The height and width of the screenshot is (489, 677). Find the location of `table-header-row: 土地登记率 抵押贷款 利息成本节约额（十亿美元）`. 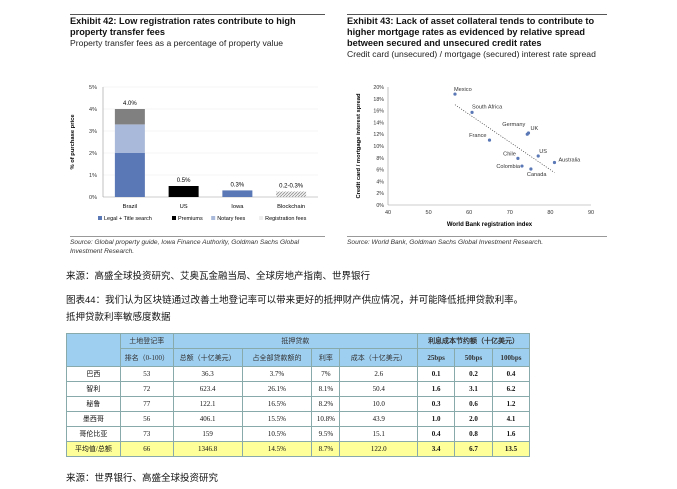

table-header-row: 土地登记率 抵押贷款 利息成本节约额（十亿美元） is located at coordinates (298, 350).